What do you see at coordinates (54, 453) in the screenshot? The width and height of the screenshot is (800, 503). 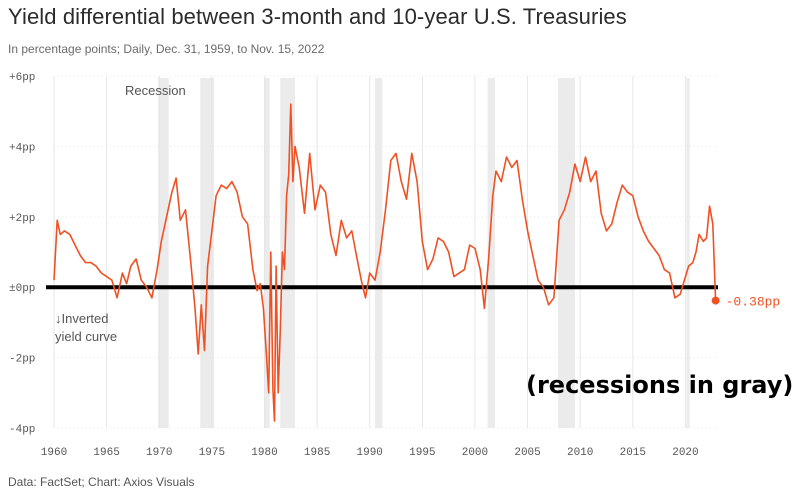 I see `x-tick-label: 1960` at bounding box center [54, 453].